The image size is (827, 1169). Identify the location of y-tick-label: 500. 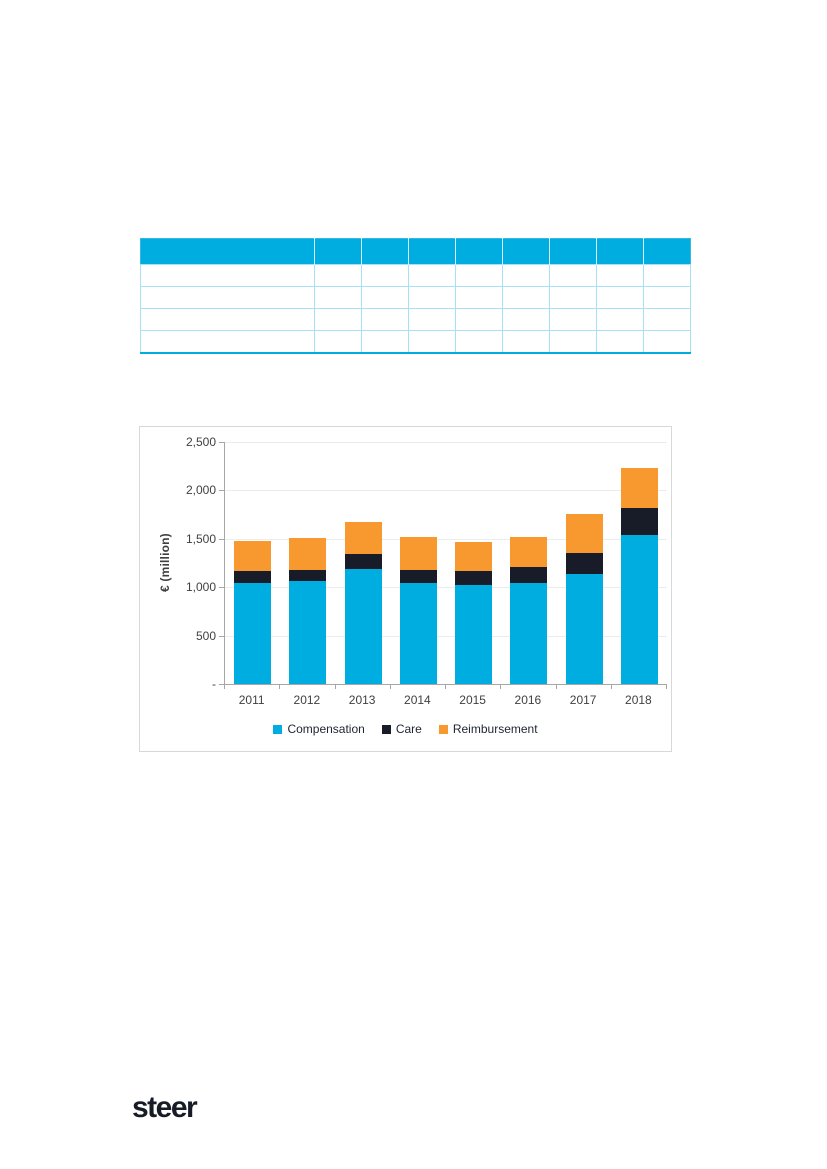
(205, 635).